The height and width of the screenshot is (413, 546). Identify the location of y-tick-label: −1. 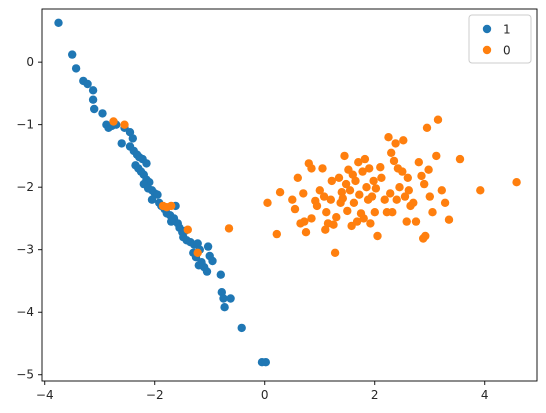
(25, 125).